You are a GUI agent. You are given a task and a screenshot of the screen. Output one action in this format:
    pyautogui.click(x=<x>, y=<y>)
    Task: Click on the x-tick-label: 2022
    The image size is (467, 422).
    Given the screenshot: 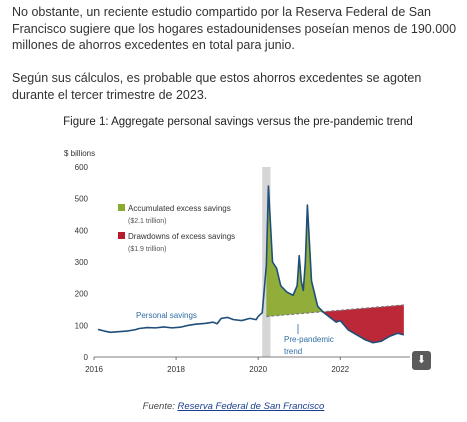 What is the action you would take?
    pyautogui.click(x=340, y=369)
    